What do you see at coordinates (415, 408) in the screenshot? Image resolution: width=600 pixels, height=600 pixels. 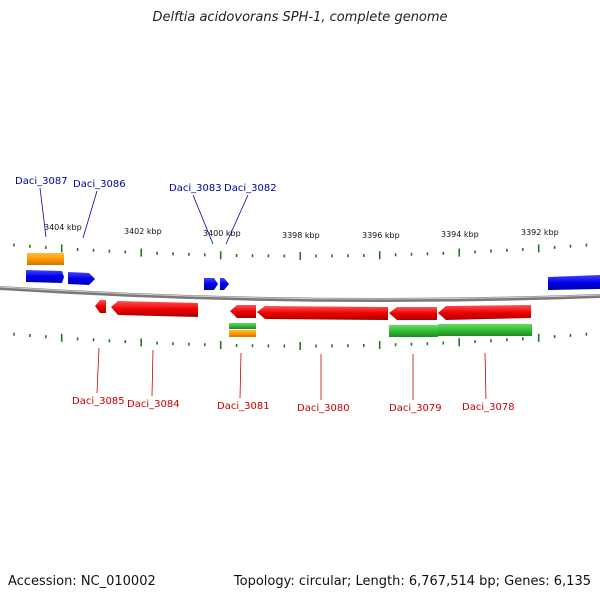 I see `gene-label-daci-3079: Daci_3079` at bounding box center [415, 408].